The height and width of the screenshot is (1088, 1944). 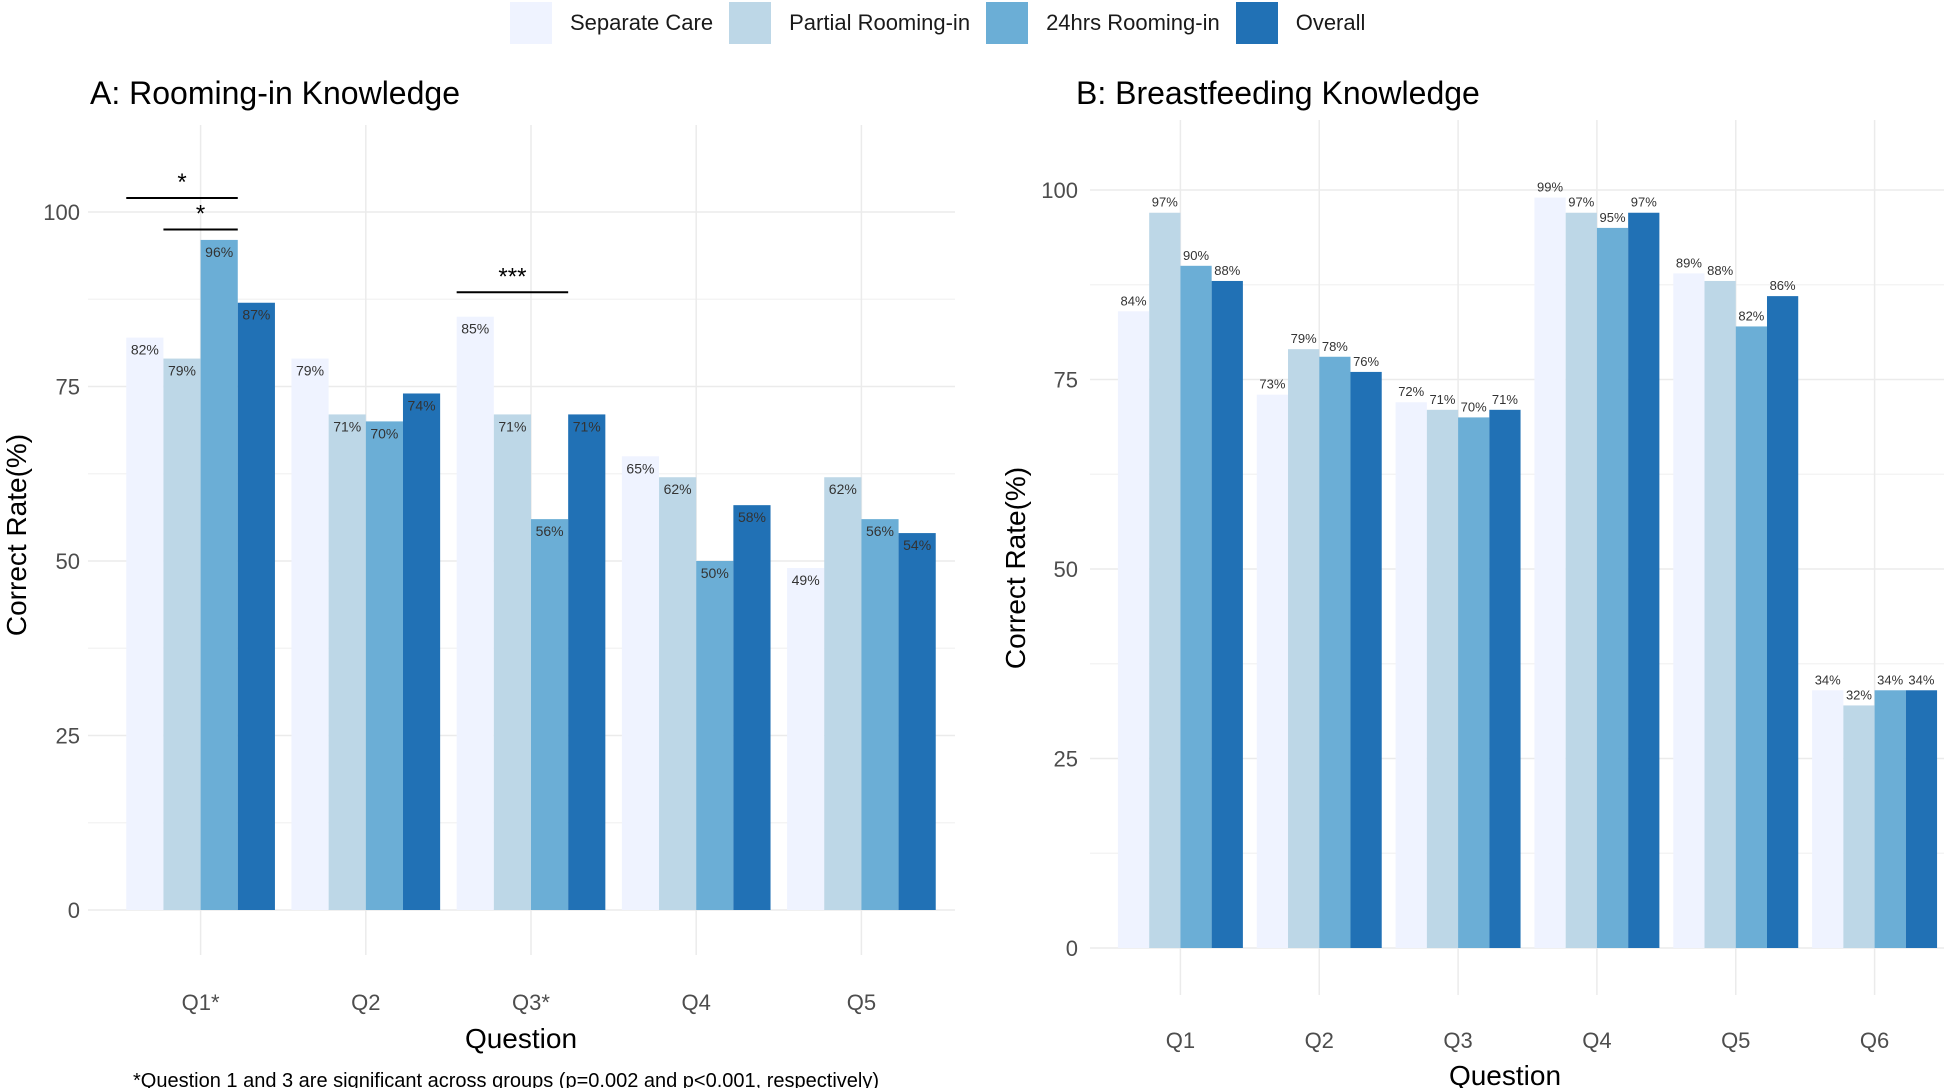 What do you see at coordinates (201, 1002) in the screenshot?
I see `x-tick-label: Q1*` at bounding box center [201, 1002].